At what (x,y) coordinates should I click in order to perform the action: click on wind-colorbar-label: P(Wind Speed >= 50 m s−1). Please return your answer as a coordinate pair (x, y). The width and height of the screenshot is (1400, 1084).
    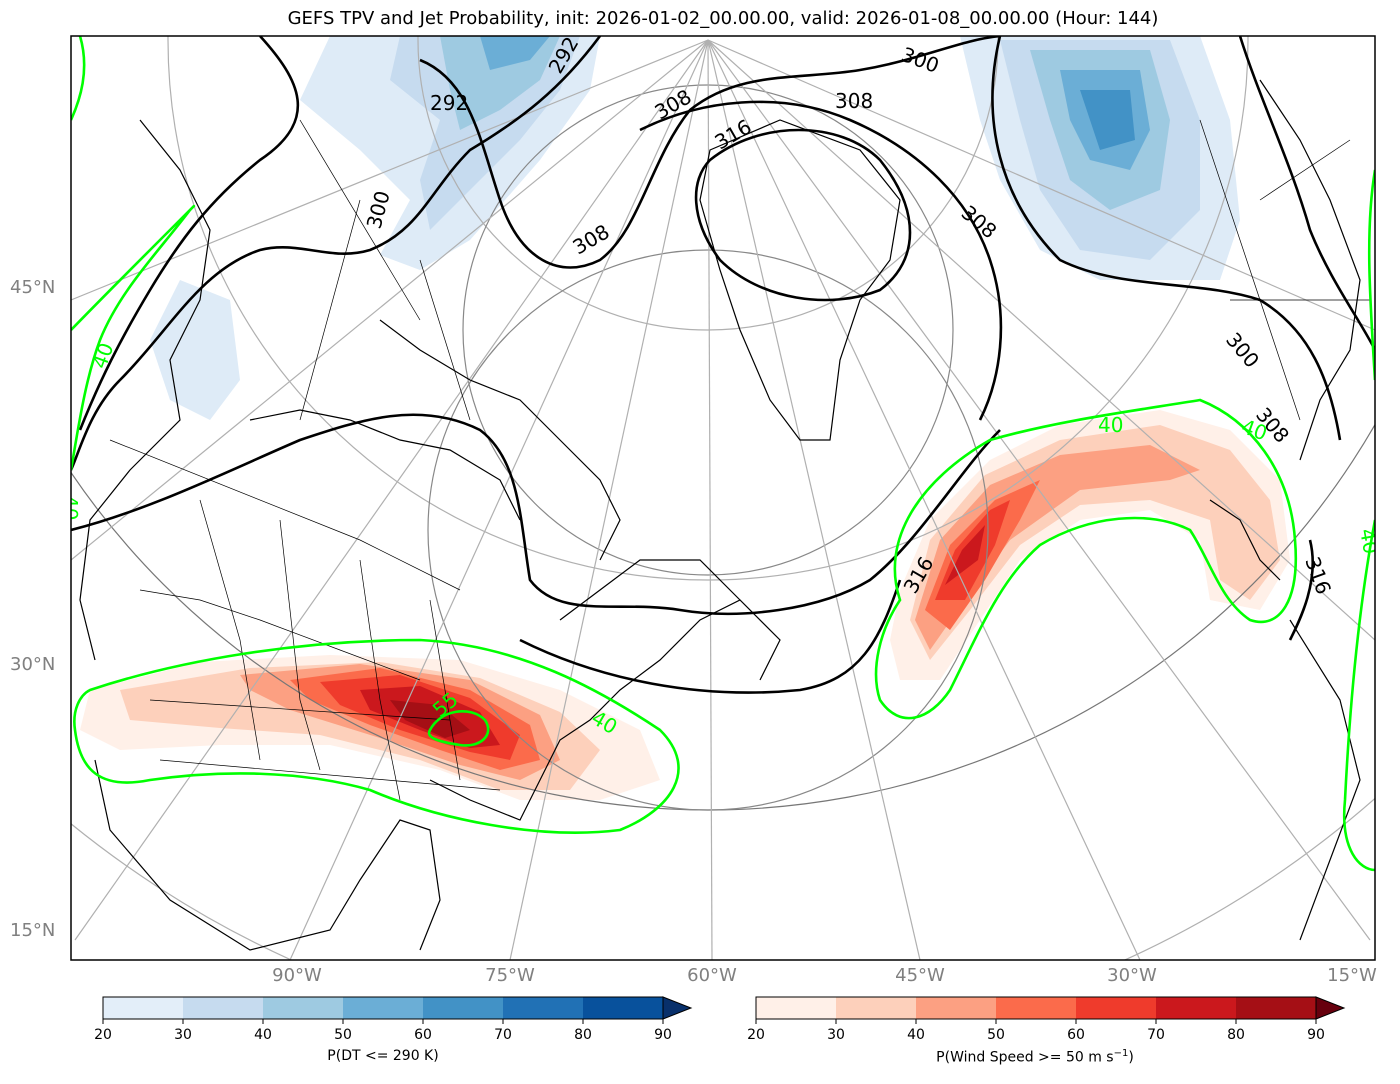
    Looking at the image, I should click on (1035, 1057).